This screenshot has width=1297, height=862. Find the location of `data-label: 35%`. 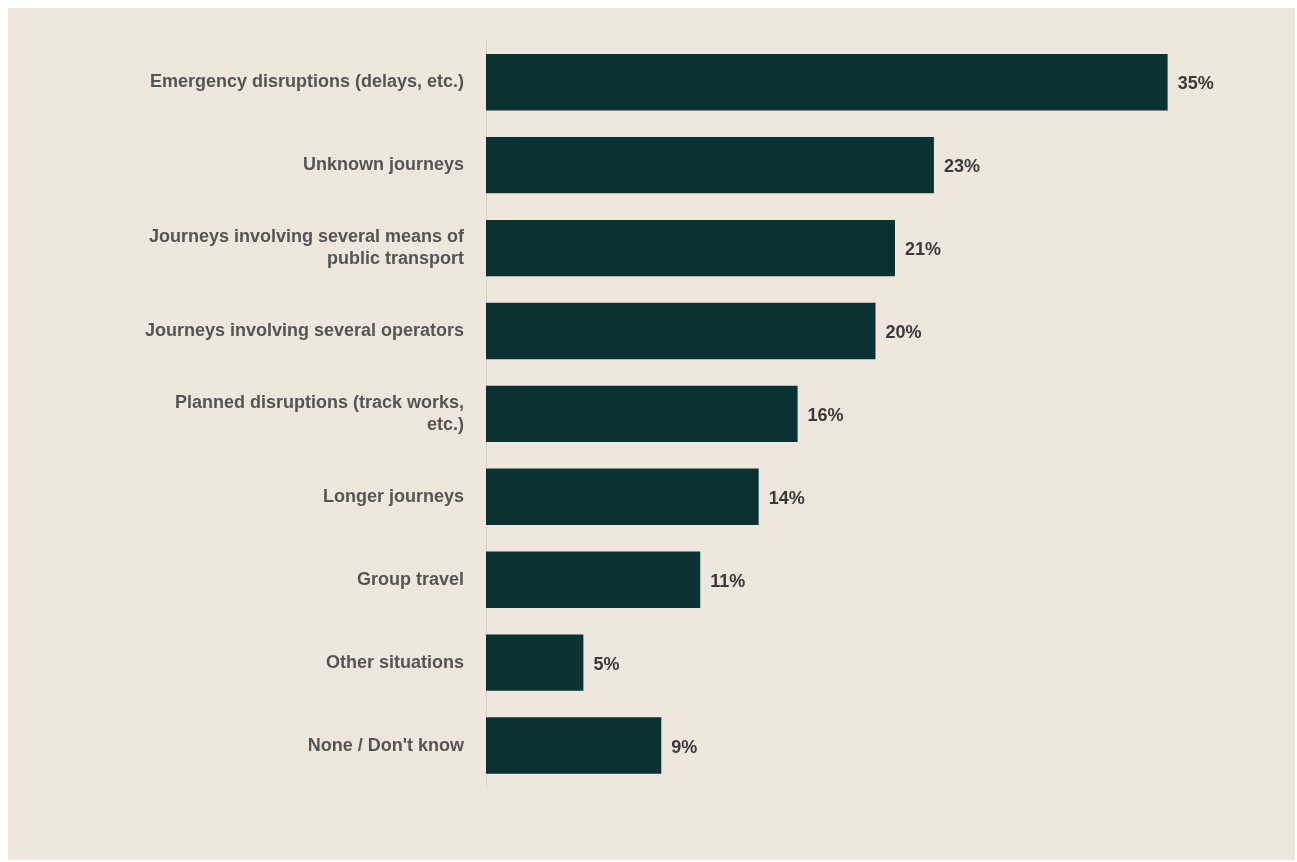

data-label: 35% is located at coordinates (1195, 83).